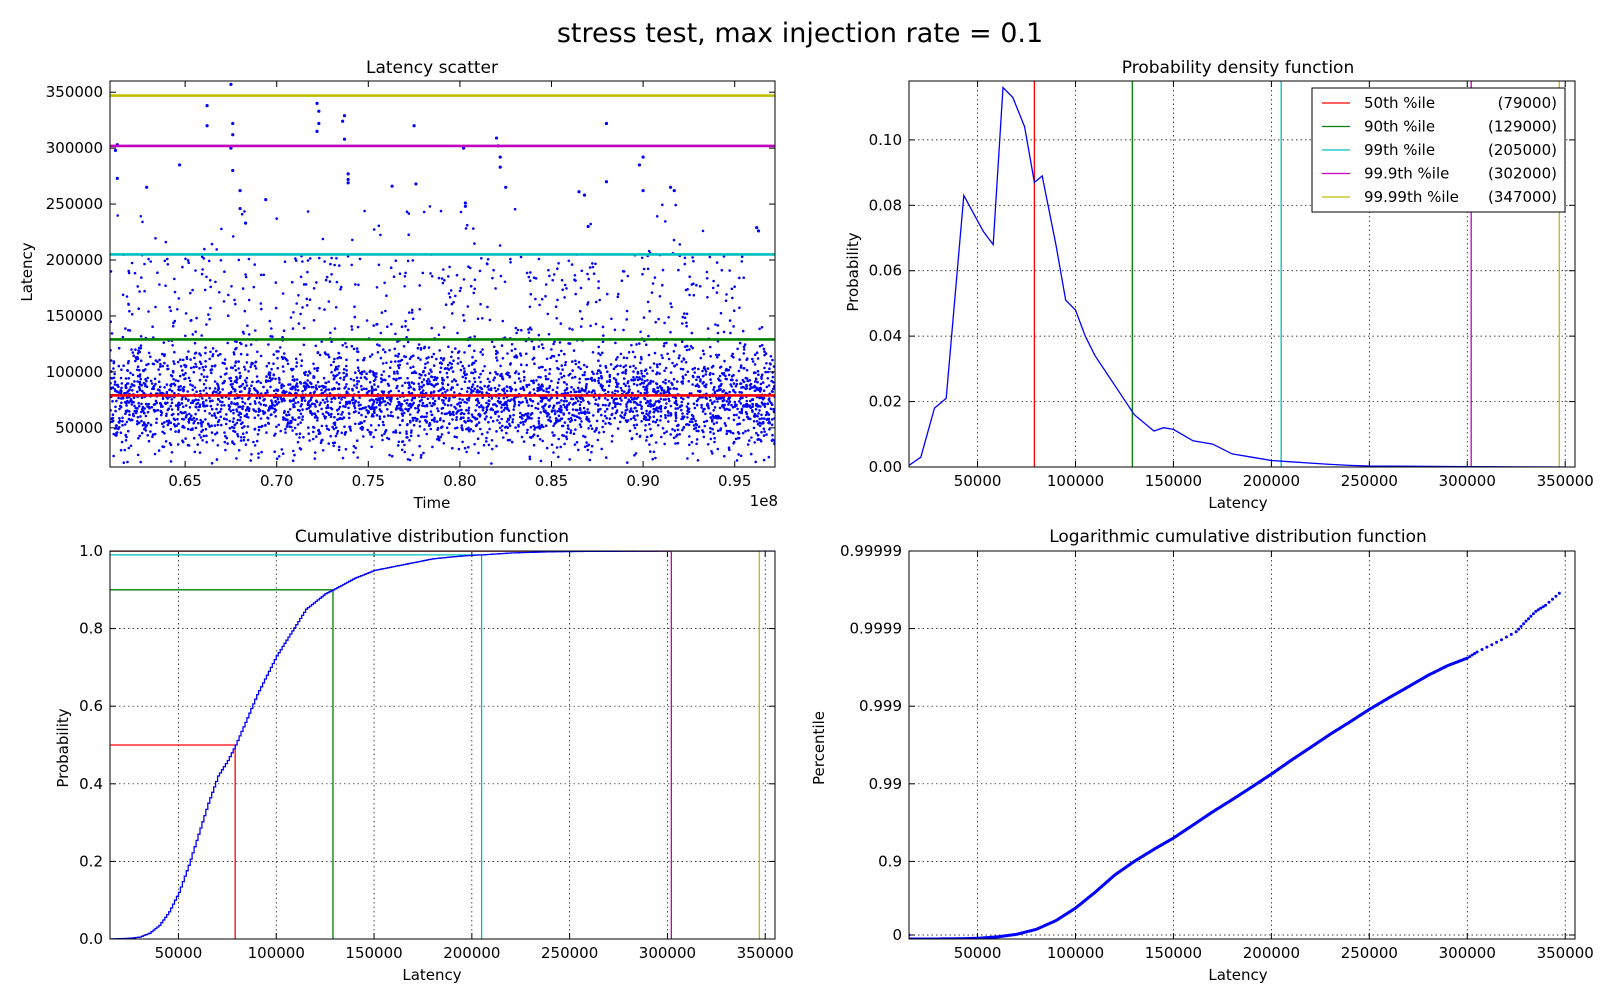 This screenshot has height=1000, width=1600. I want to click on scatter-ytick-label: 150000, so click(74, 316).